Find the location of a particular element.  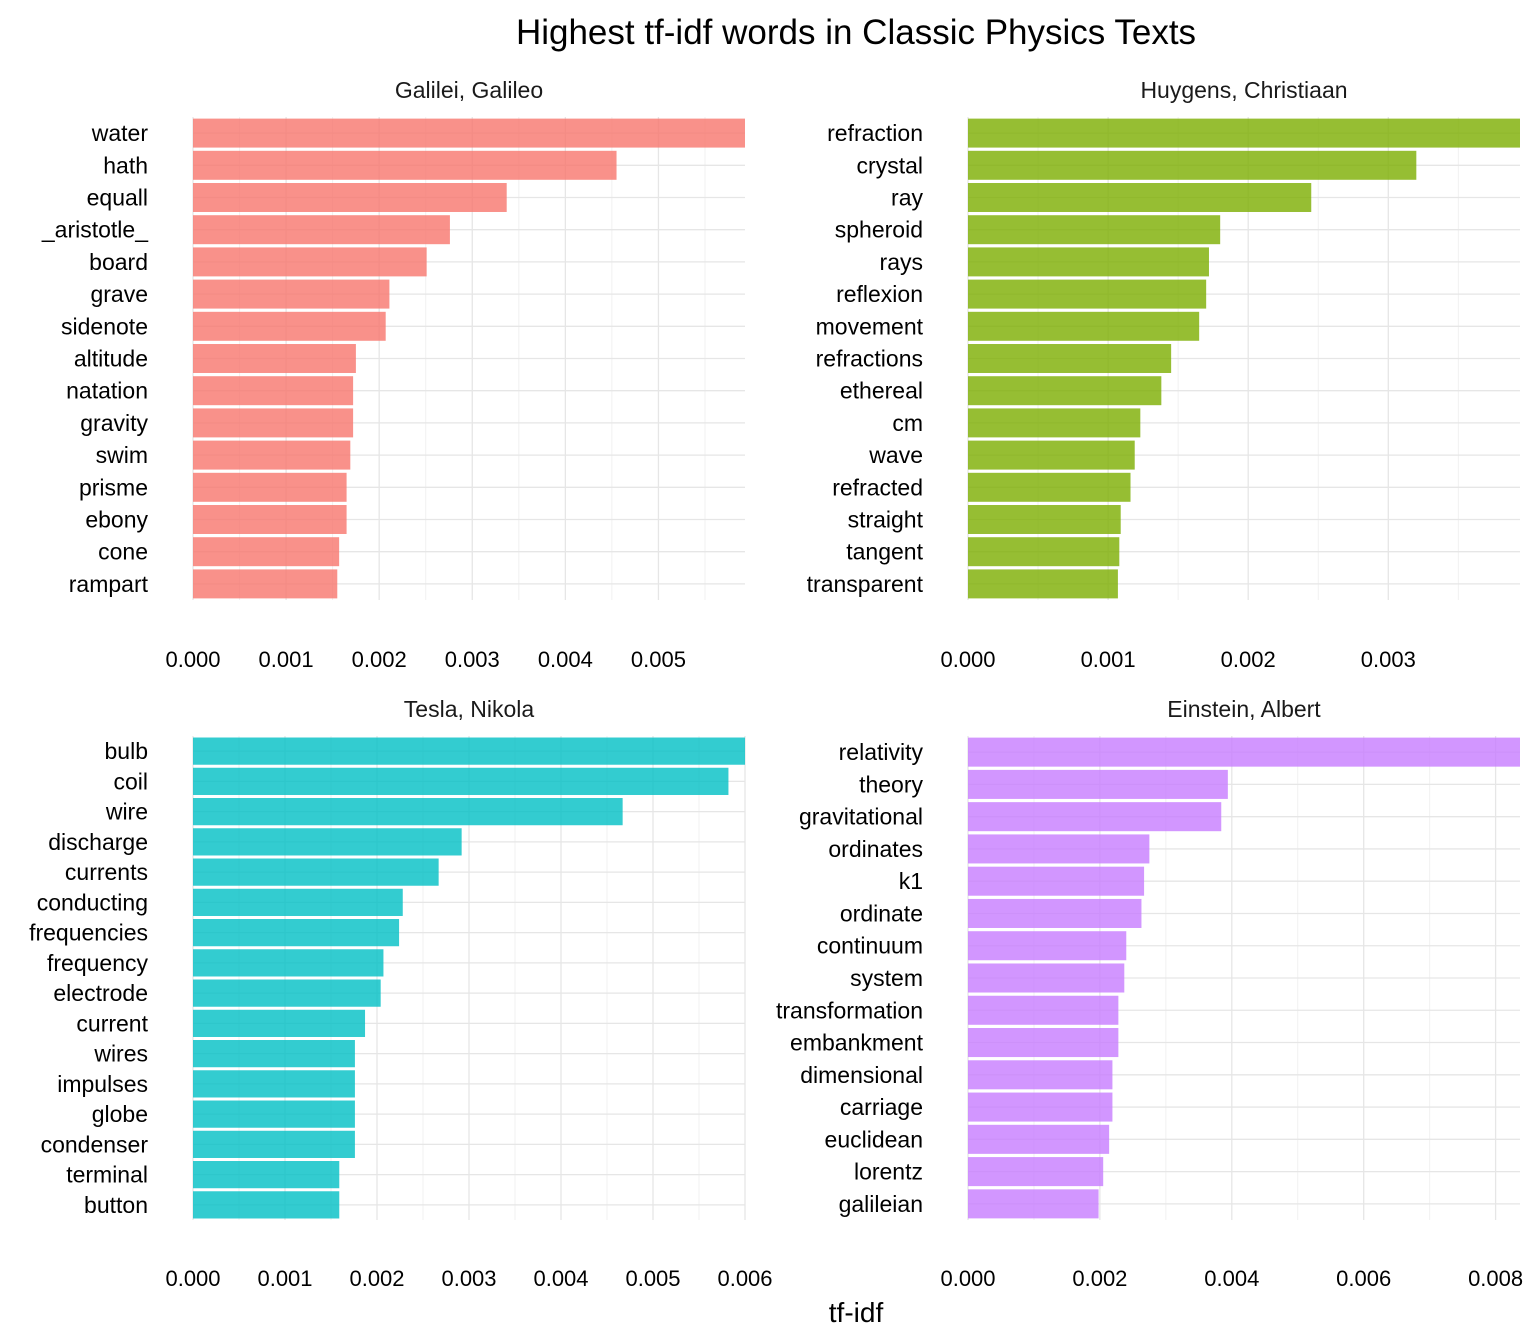

bar-galilei-galileo-aristotle is located at coordinates (321, 230).